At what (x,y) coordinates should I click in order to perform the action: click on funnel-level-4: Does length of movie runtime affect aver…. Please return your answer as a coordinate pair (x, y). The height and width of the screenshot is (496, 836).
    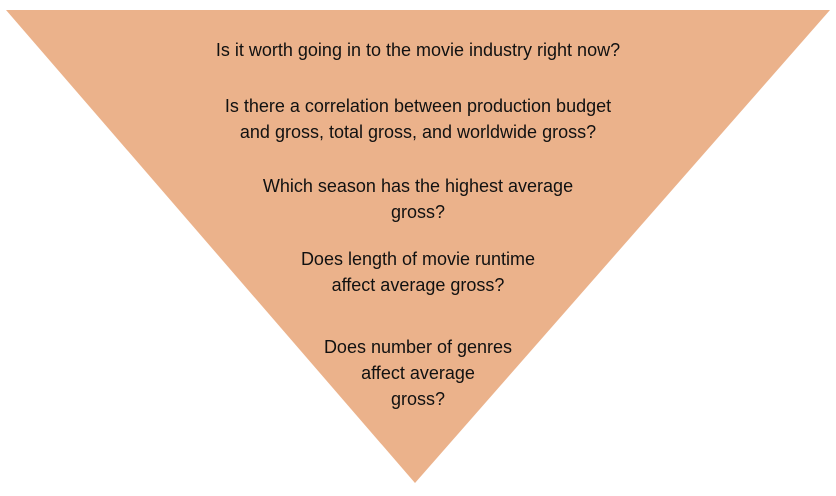
    Looking at the image, I should click on (418, 272).